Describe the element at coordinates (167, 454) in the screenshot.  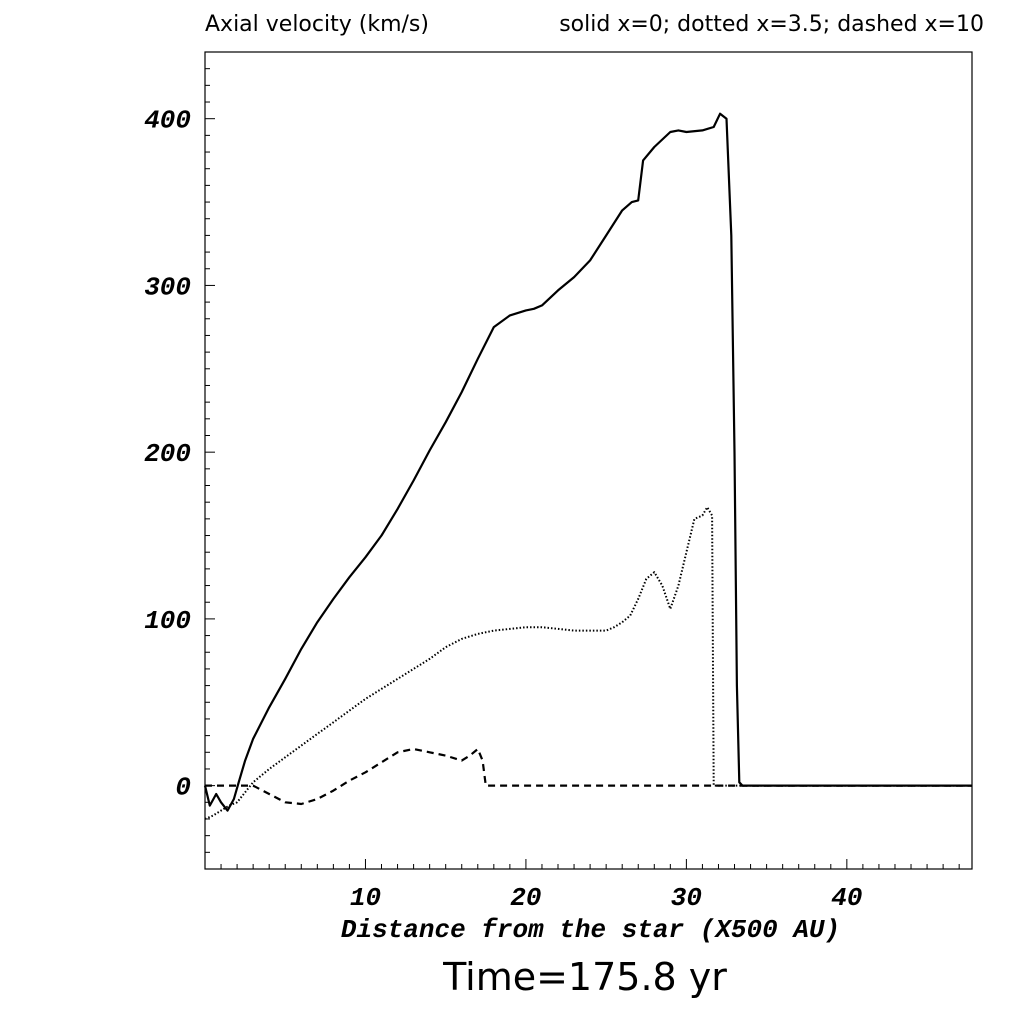
I see `y-tick-label: 200` at that location.